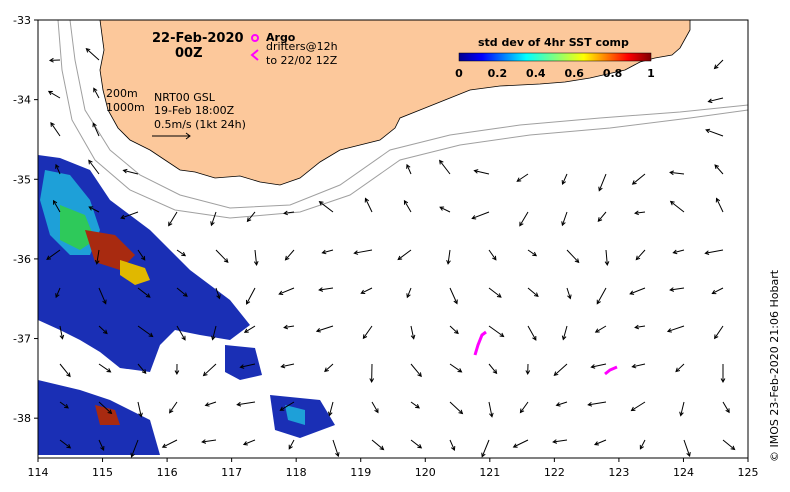  What do you see at coordinates (618, 472) in the screenshot?
I see `x-tick-label: 123` at bounding box center [618, 472].